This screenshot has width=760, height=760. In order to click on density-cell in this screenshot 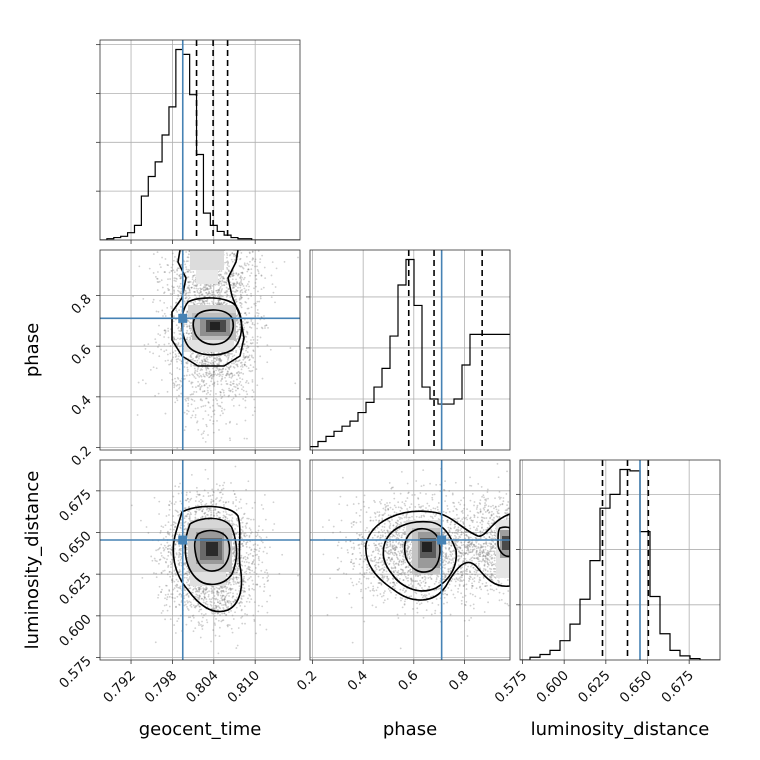, I will do `click(207, 277)`.